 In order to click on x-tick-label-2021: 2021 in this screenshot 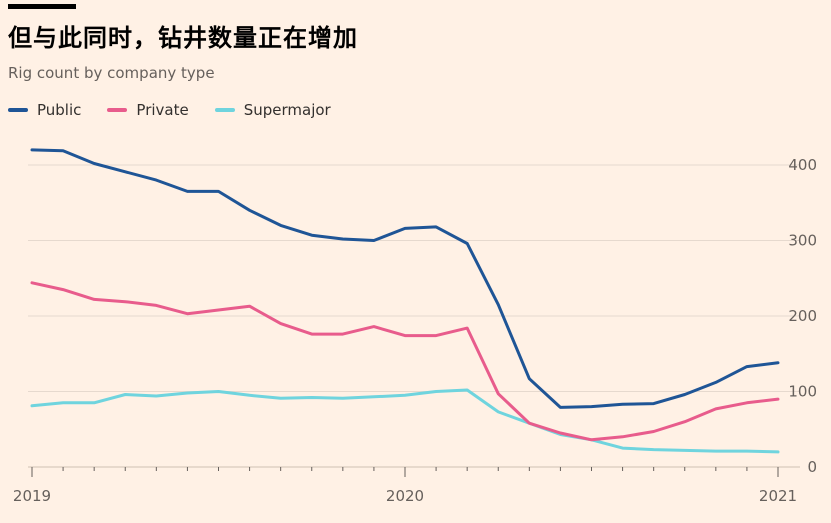, I will do `click(778, 496)`.